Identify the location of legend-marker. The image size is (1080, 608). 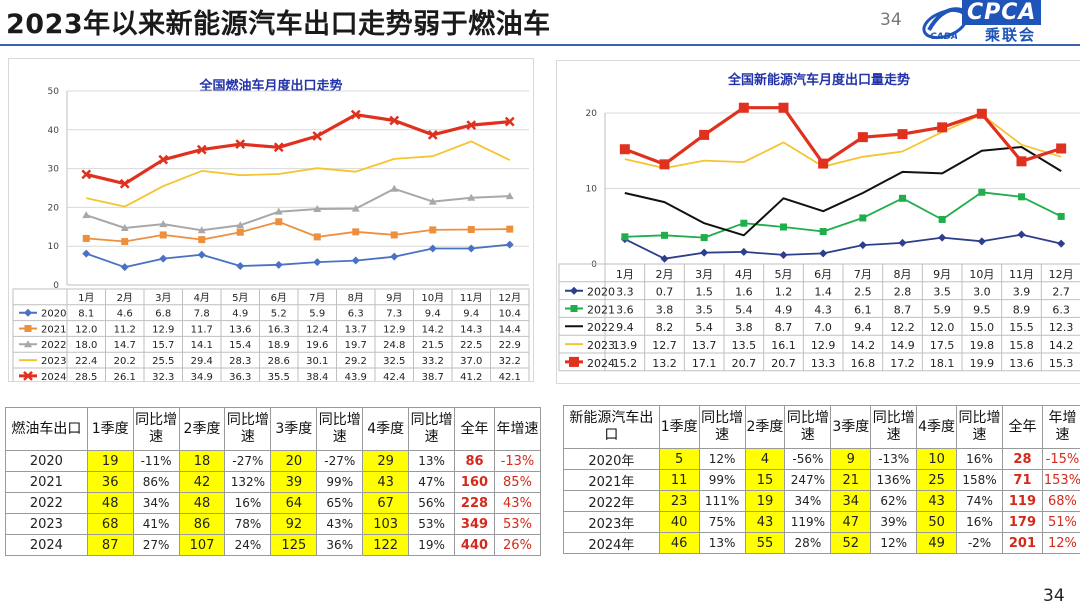
(28, 376).